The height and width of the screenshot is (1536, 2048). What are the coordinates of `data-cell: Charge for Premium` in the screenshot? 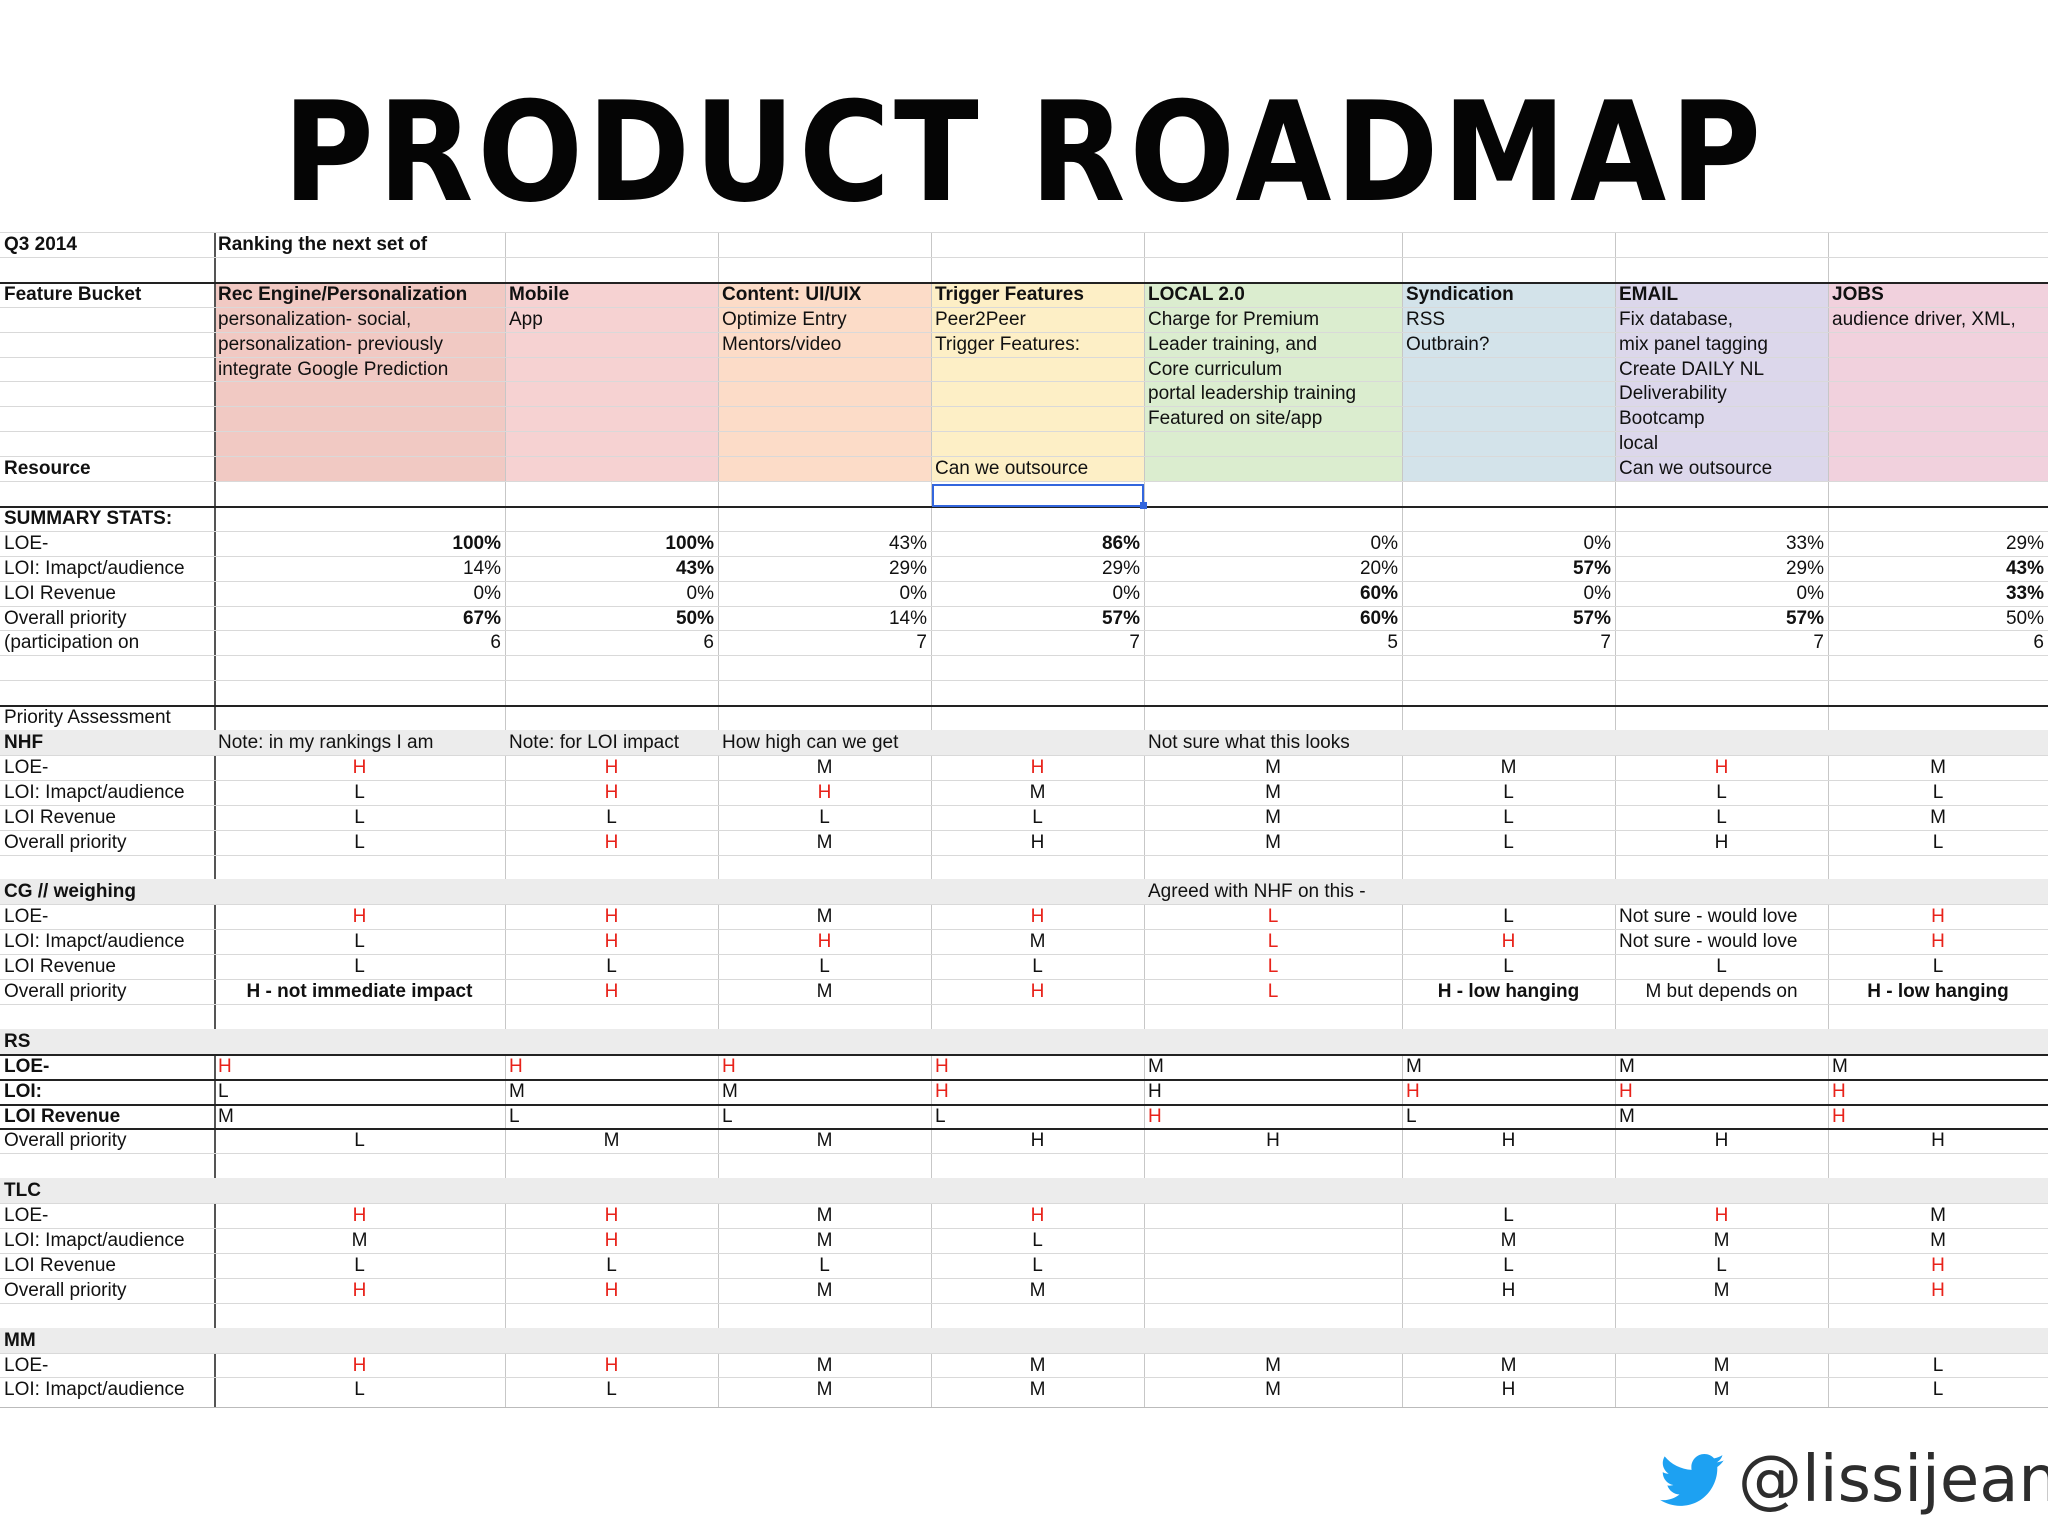 It's located at (1234, 319).